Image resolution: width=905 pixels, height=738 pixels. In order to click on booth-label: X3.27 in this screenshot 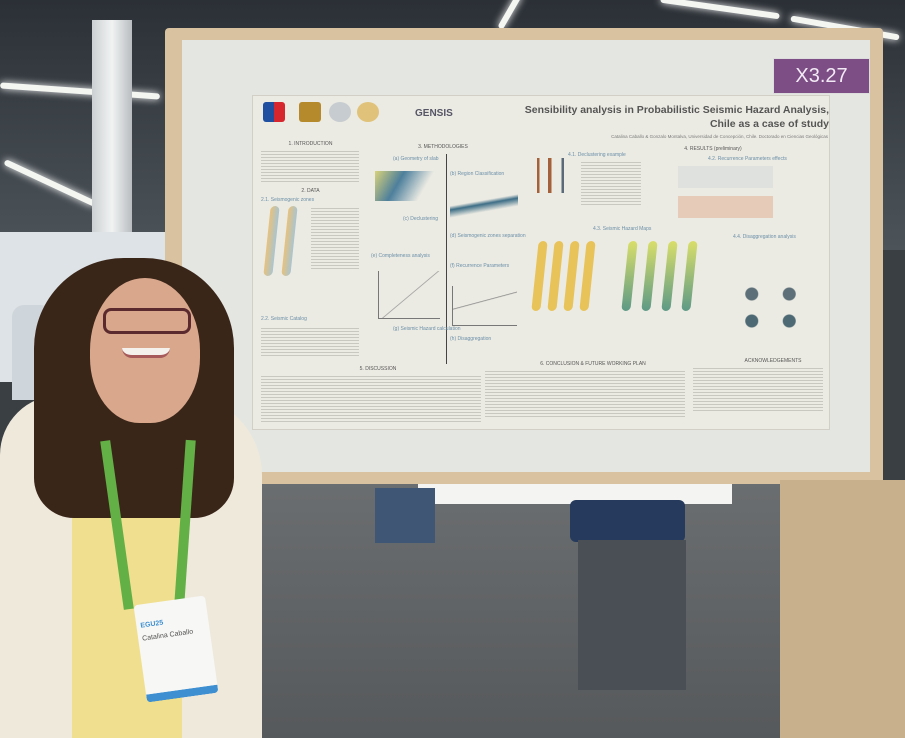, I will do `click(821, 76)`.